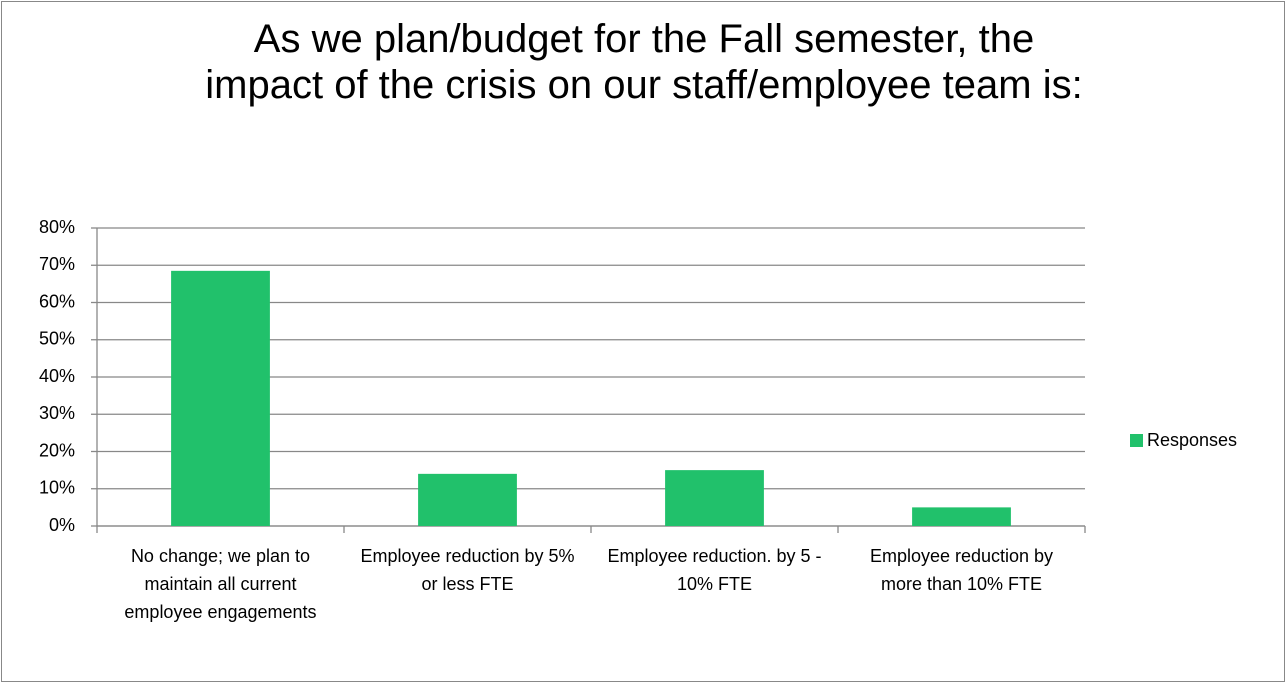  I want to click on legend-label: Responses, so click(1192, 440).